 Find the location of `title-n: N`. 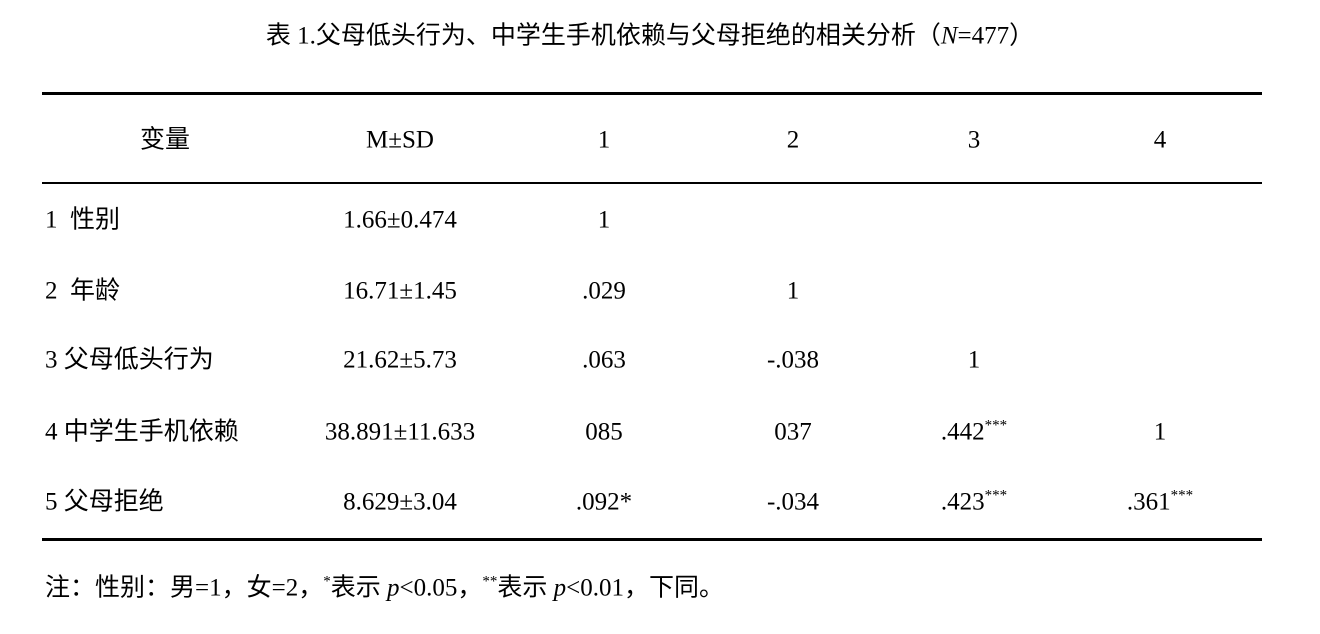

title-n: N is located at coordinates (949, 36).